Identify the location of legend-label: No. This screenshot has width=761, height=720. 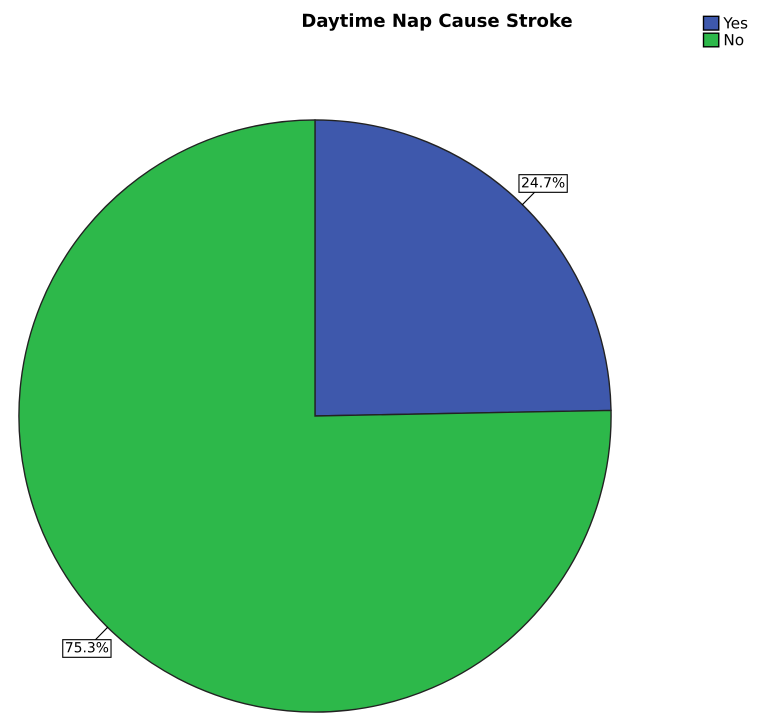
(734, 40).